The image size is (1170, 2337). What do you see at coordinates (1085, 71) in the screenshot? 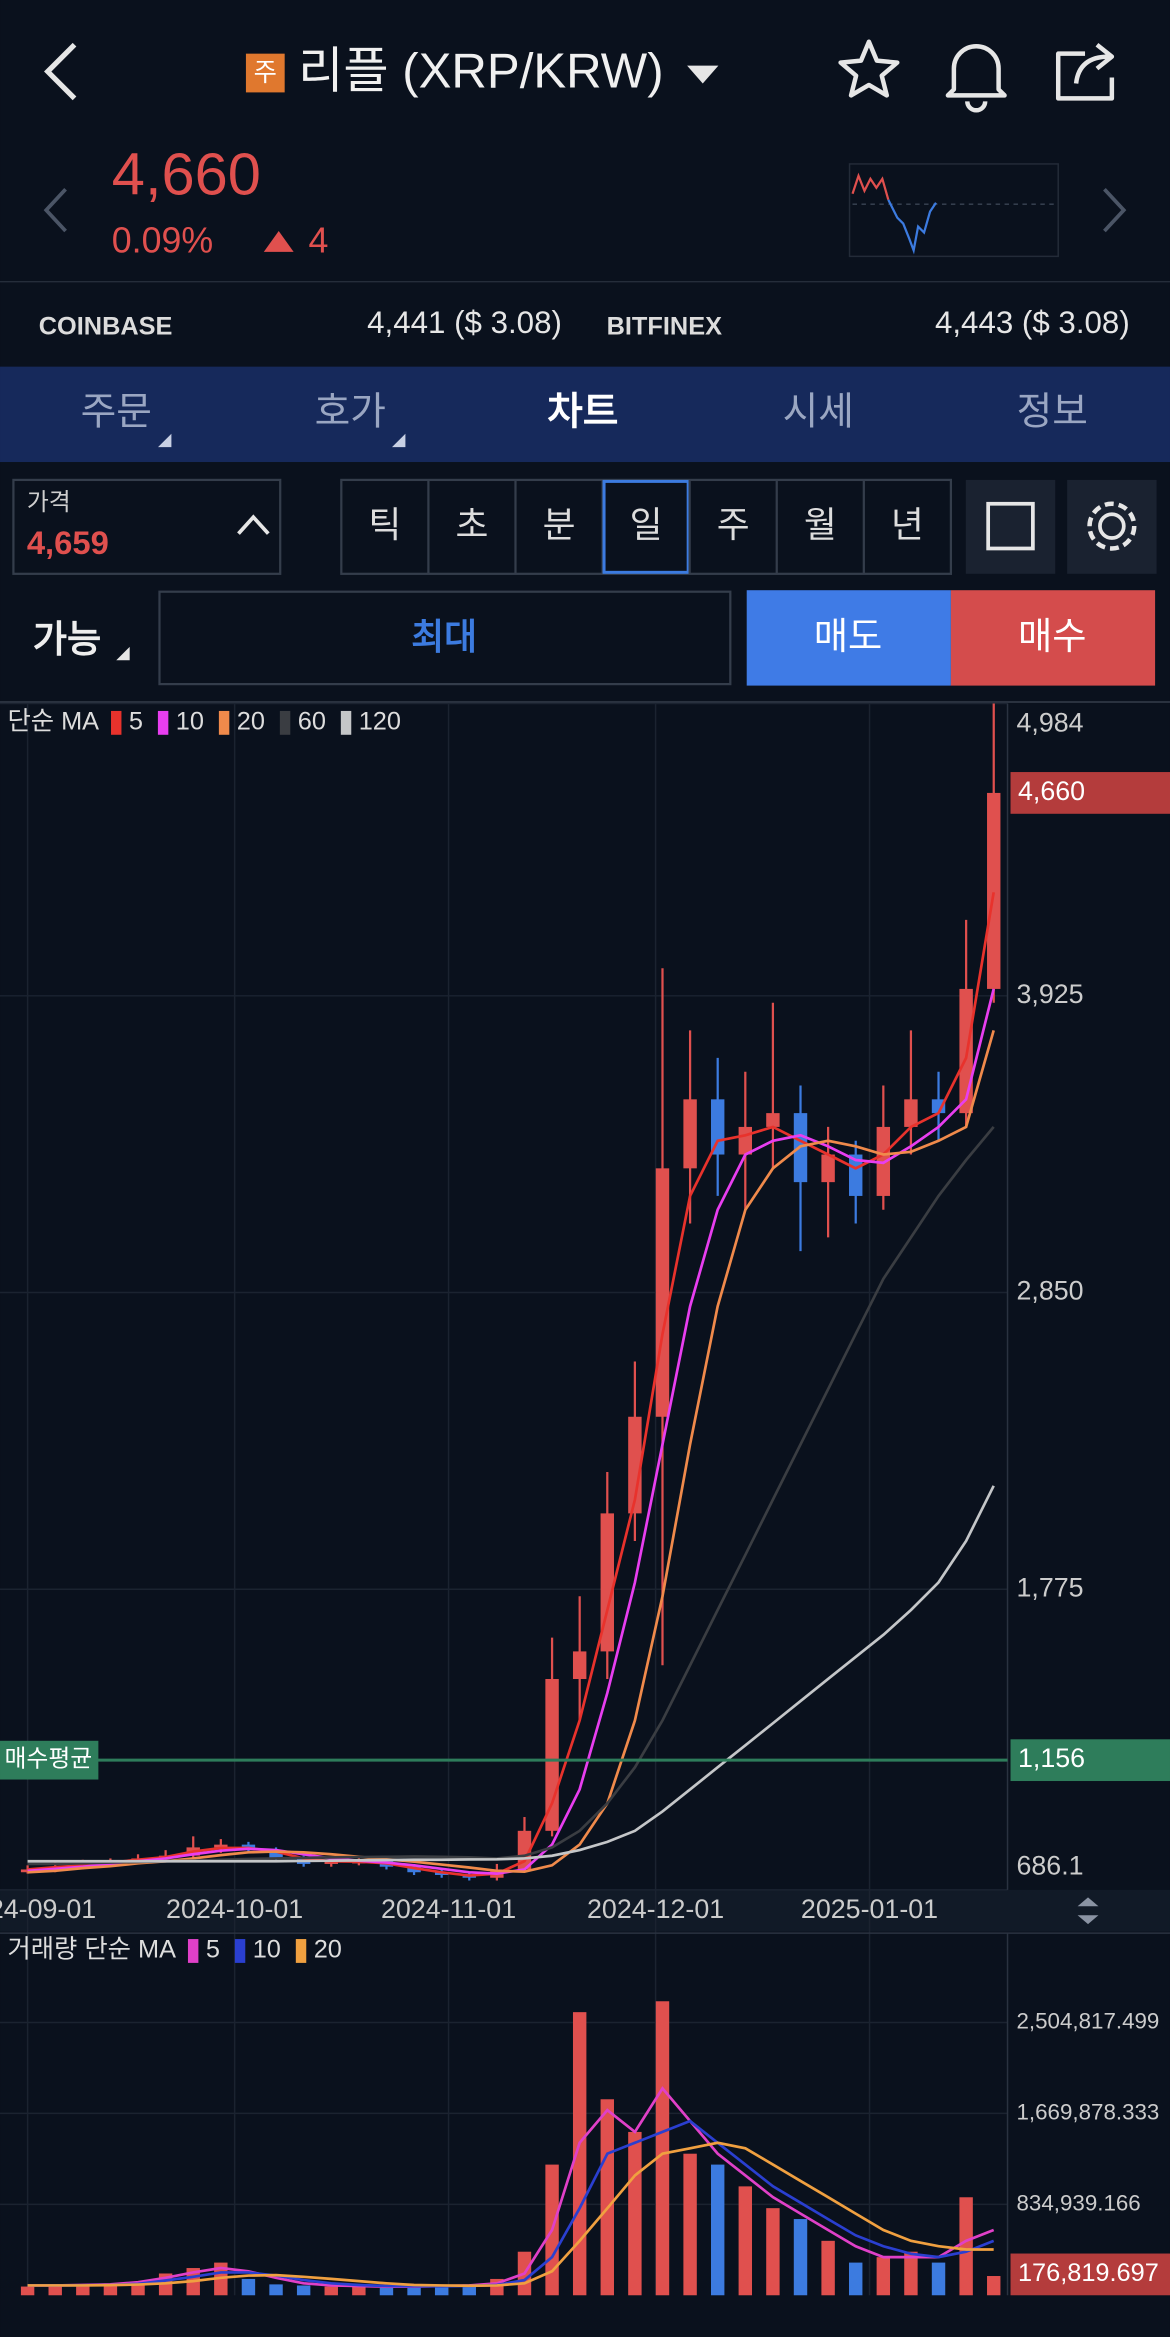
I see `share-button` at bounding box center [1085, 71].